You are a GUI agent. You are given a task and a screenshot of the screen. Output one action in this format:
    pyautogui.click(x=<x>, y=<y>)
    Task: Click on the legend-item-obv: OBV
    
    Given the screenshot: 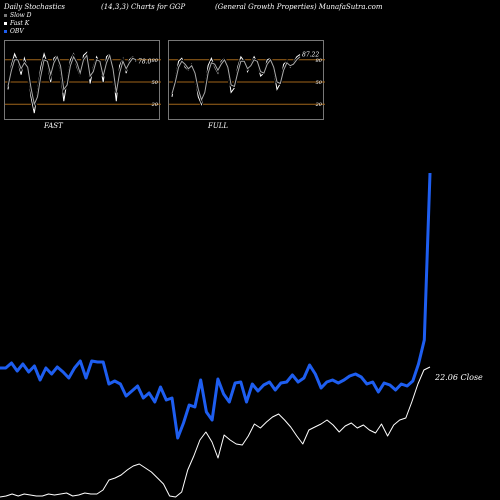 What is the action you would take?
    pyautogui.click(x=14, y=31)
    